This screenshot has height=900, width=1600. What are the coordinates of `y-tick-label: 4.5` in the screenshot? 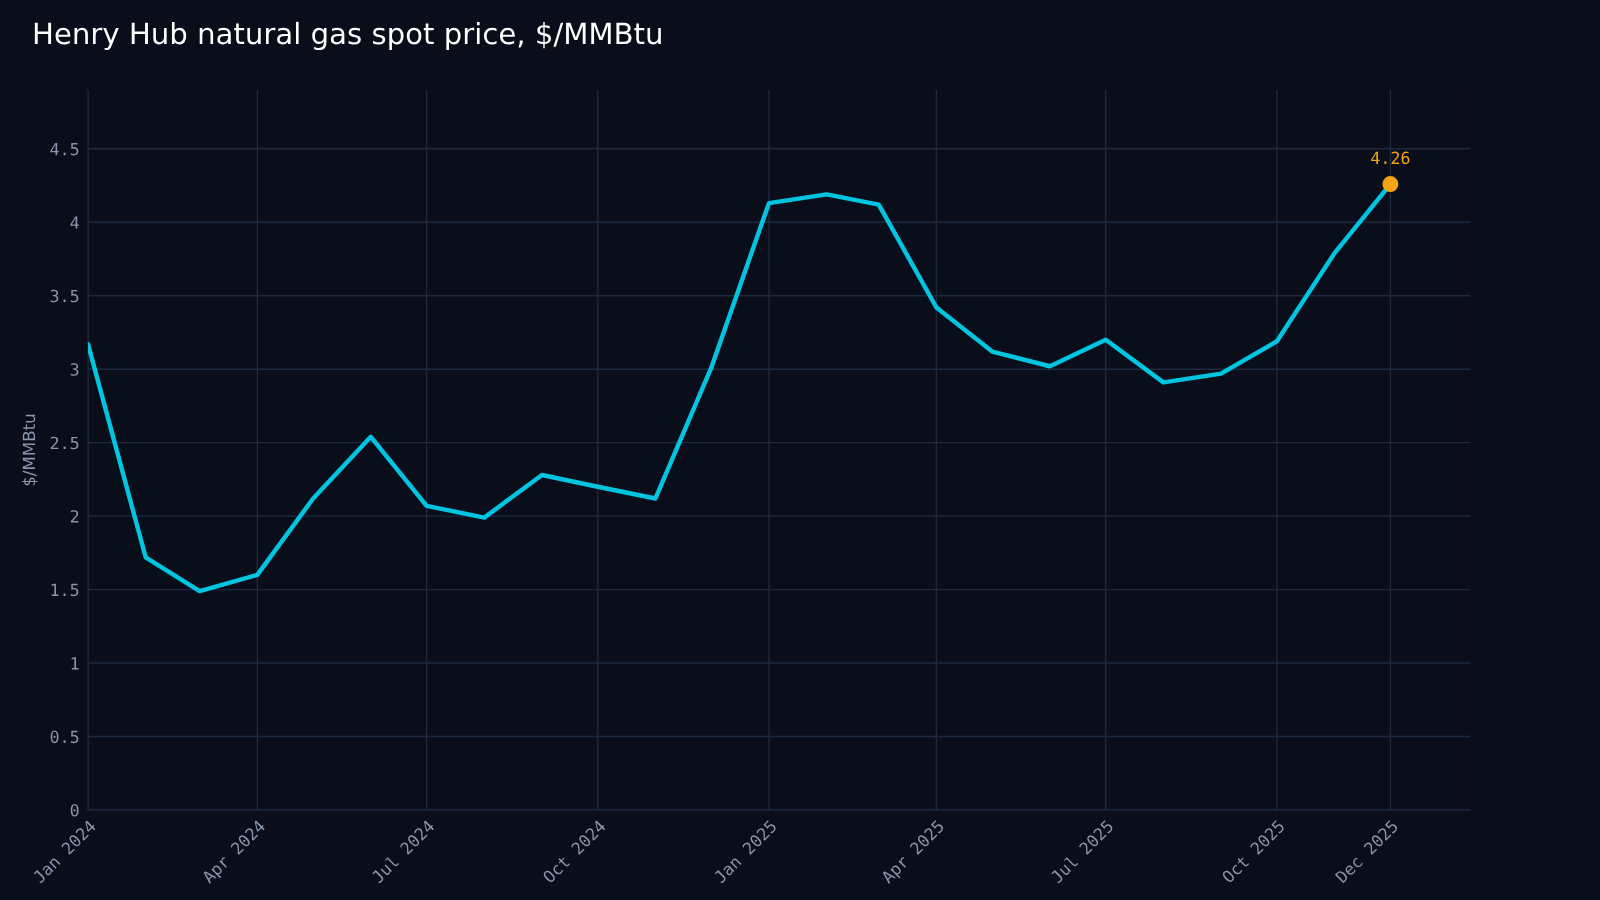 It's located at (64, 149).